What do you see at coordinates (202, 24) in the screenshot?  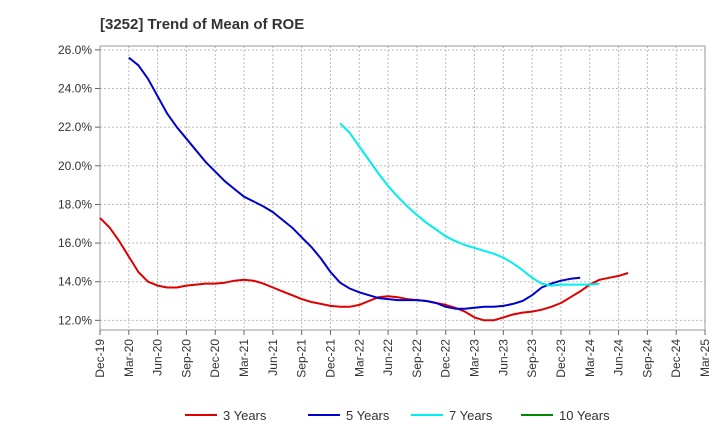 I see `chart-title: [3252] Trend of Mean of ROE` at bounding box center [202, 24].